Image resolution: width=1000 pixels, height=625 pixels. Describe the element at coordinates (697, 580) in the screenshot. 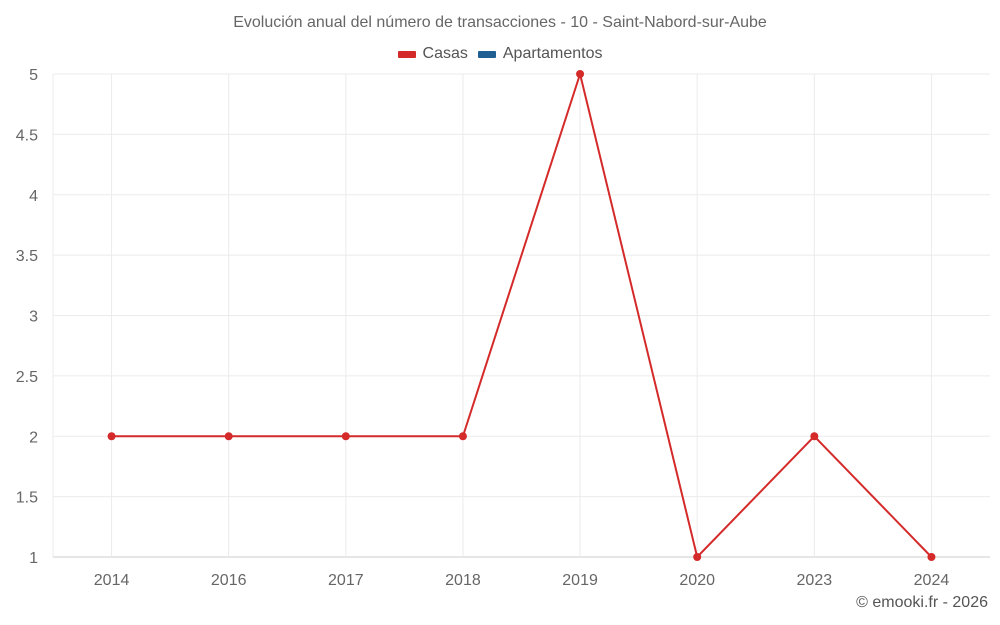

I see `x-tick-label: 2020` at that location.